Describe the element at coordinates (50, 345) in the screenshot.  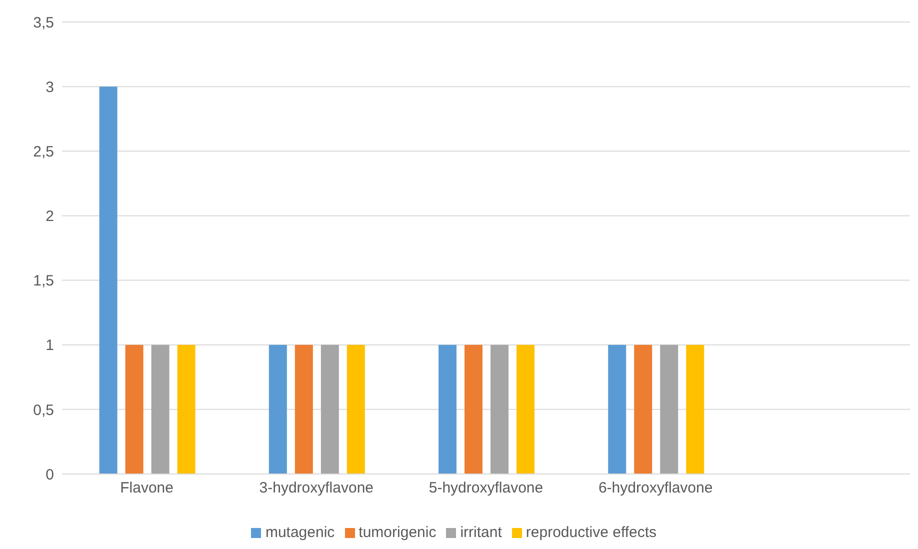
I see `y-tick-label: 1` at that location.